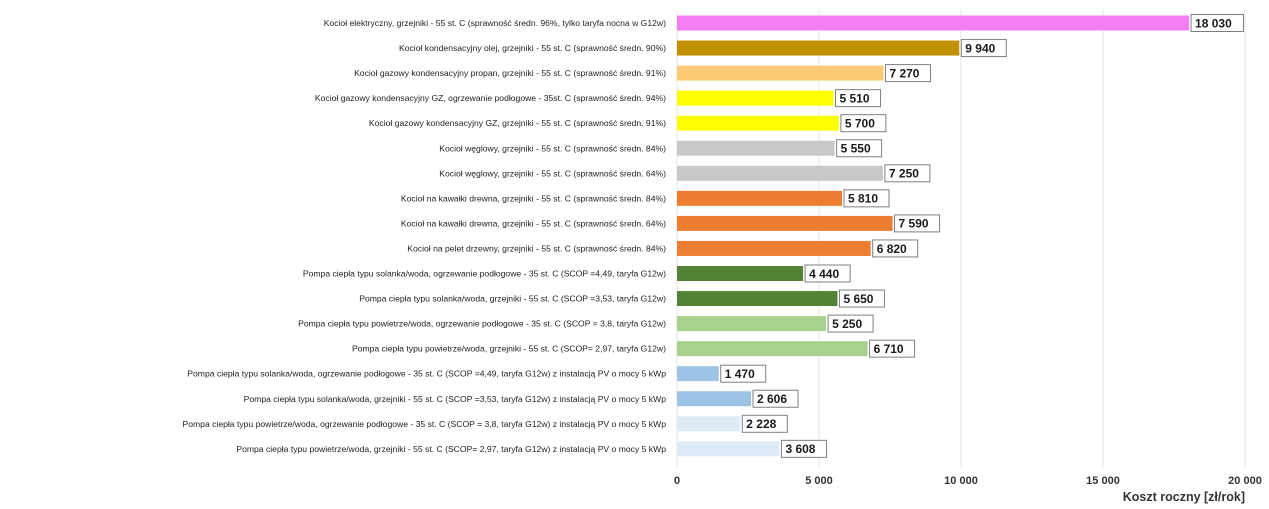 This screenshot has width=1269, height=509. What do you see at coordinates (824, 274) in the screenshot?
I see `value-label: 4 440` at bounding box center [824, 274].